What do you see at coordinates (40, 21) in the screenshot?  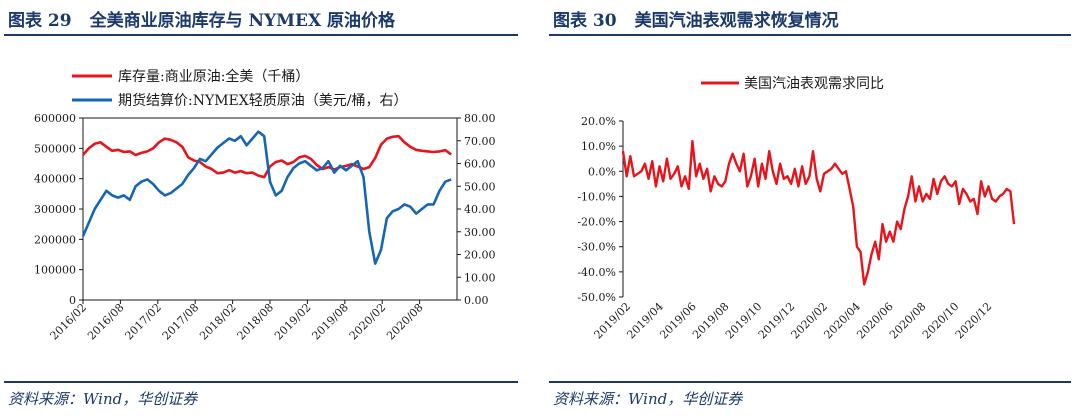 I see `figure-number: 图表 29` at bounding box center [40, 21].